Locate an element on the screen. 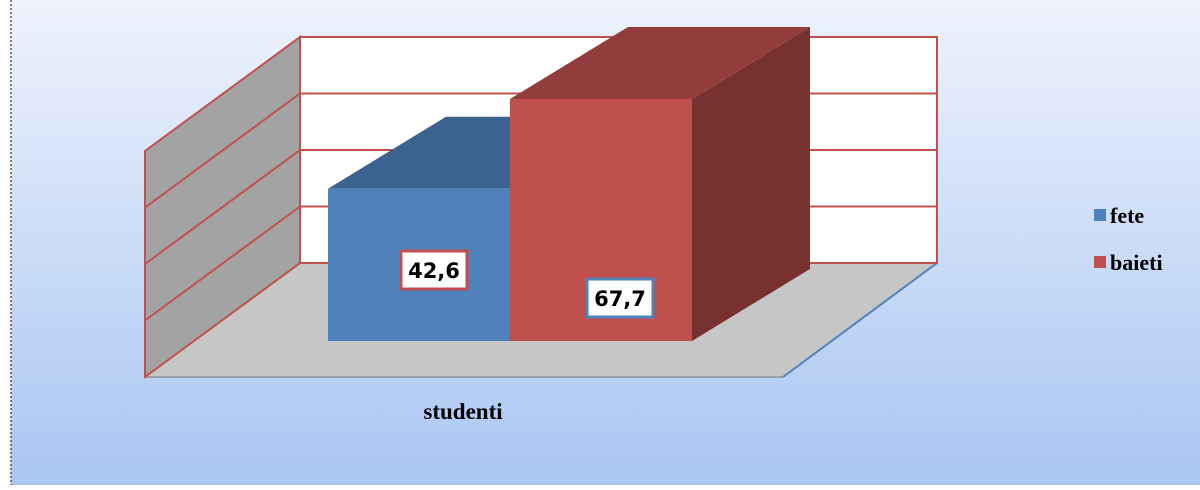 Image resolution: width=1200 pixels, height=490 pixels. legend-item-fete: fete is located at coordinates (1119, 215).